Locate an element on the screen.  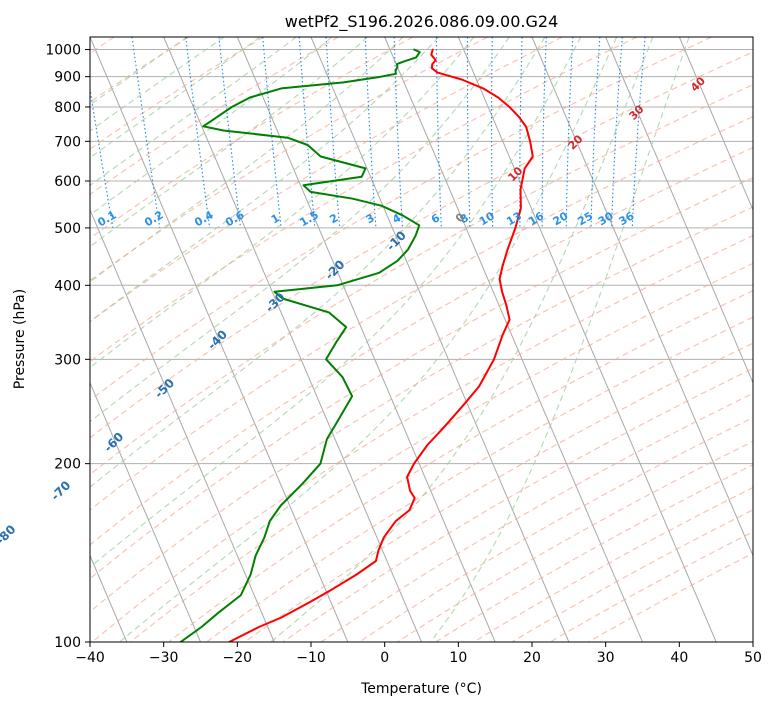
y-tick-label: 100 is located at coordinates (67, 643).